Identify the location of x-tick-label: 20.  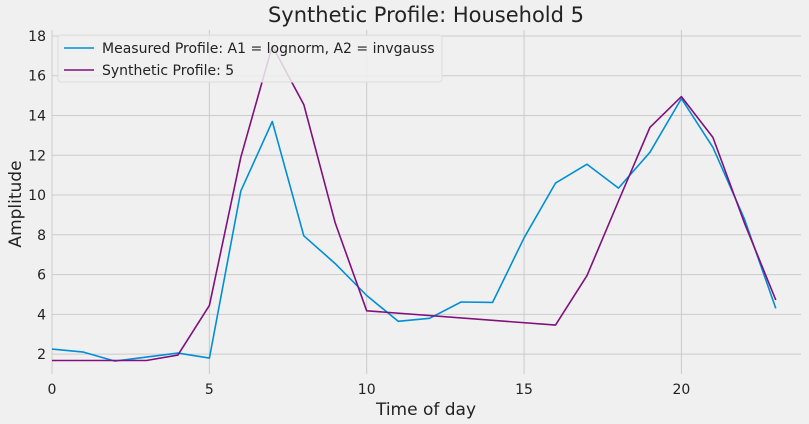
(681, 390).